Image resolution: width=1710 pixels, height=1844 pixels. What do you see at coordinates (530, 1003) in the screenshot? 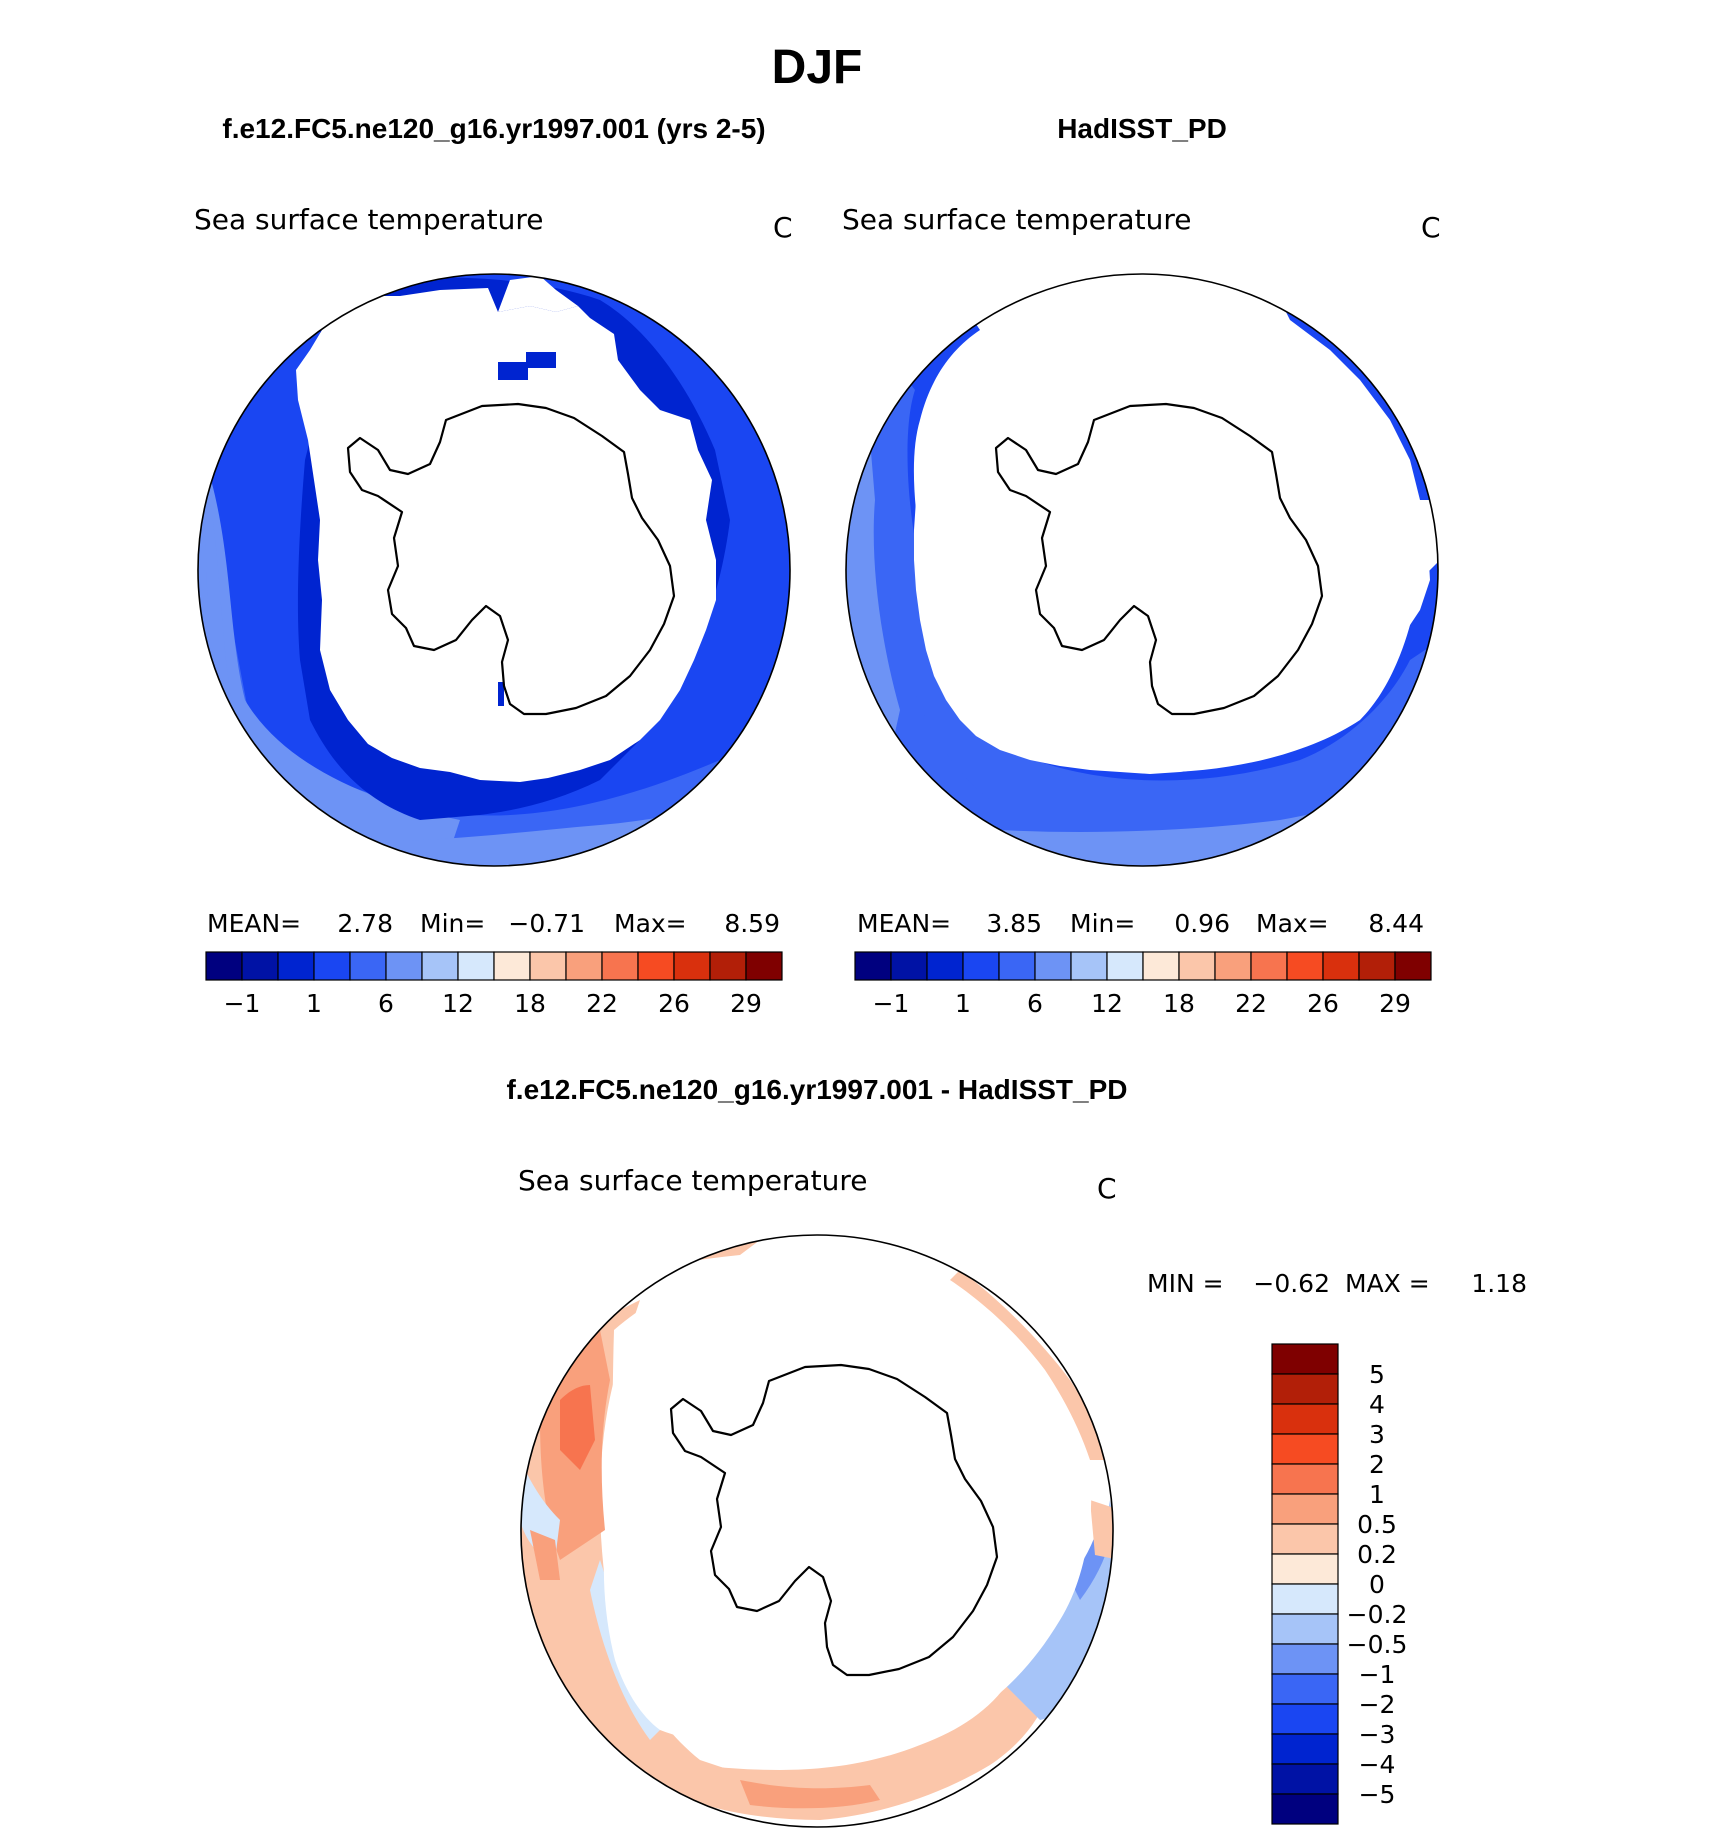
I see `model-colorbar-tick-label: 18` at bounding box center [530, 1003].